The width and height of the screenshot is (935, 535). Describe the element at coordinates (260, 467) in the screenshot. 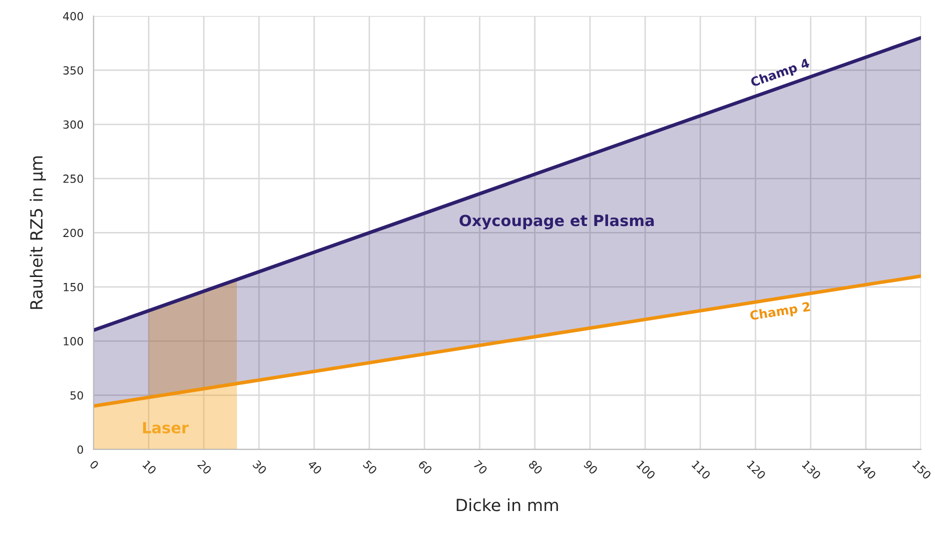

I see `x-tick-label: 30` at that location.